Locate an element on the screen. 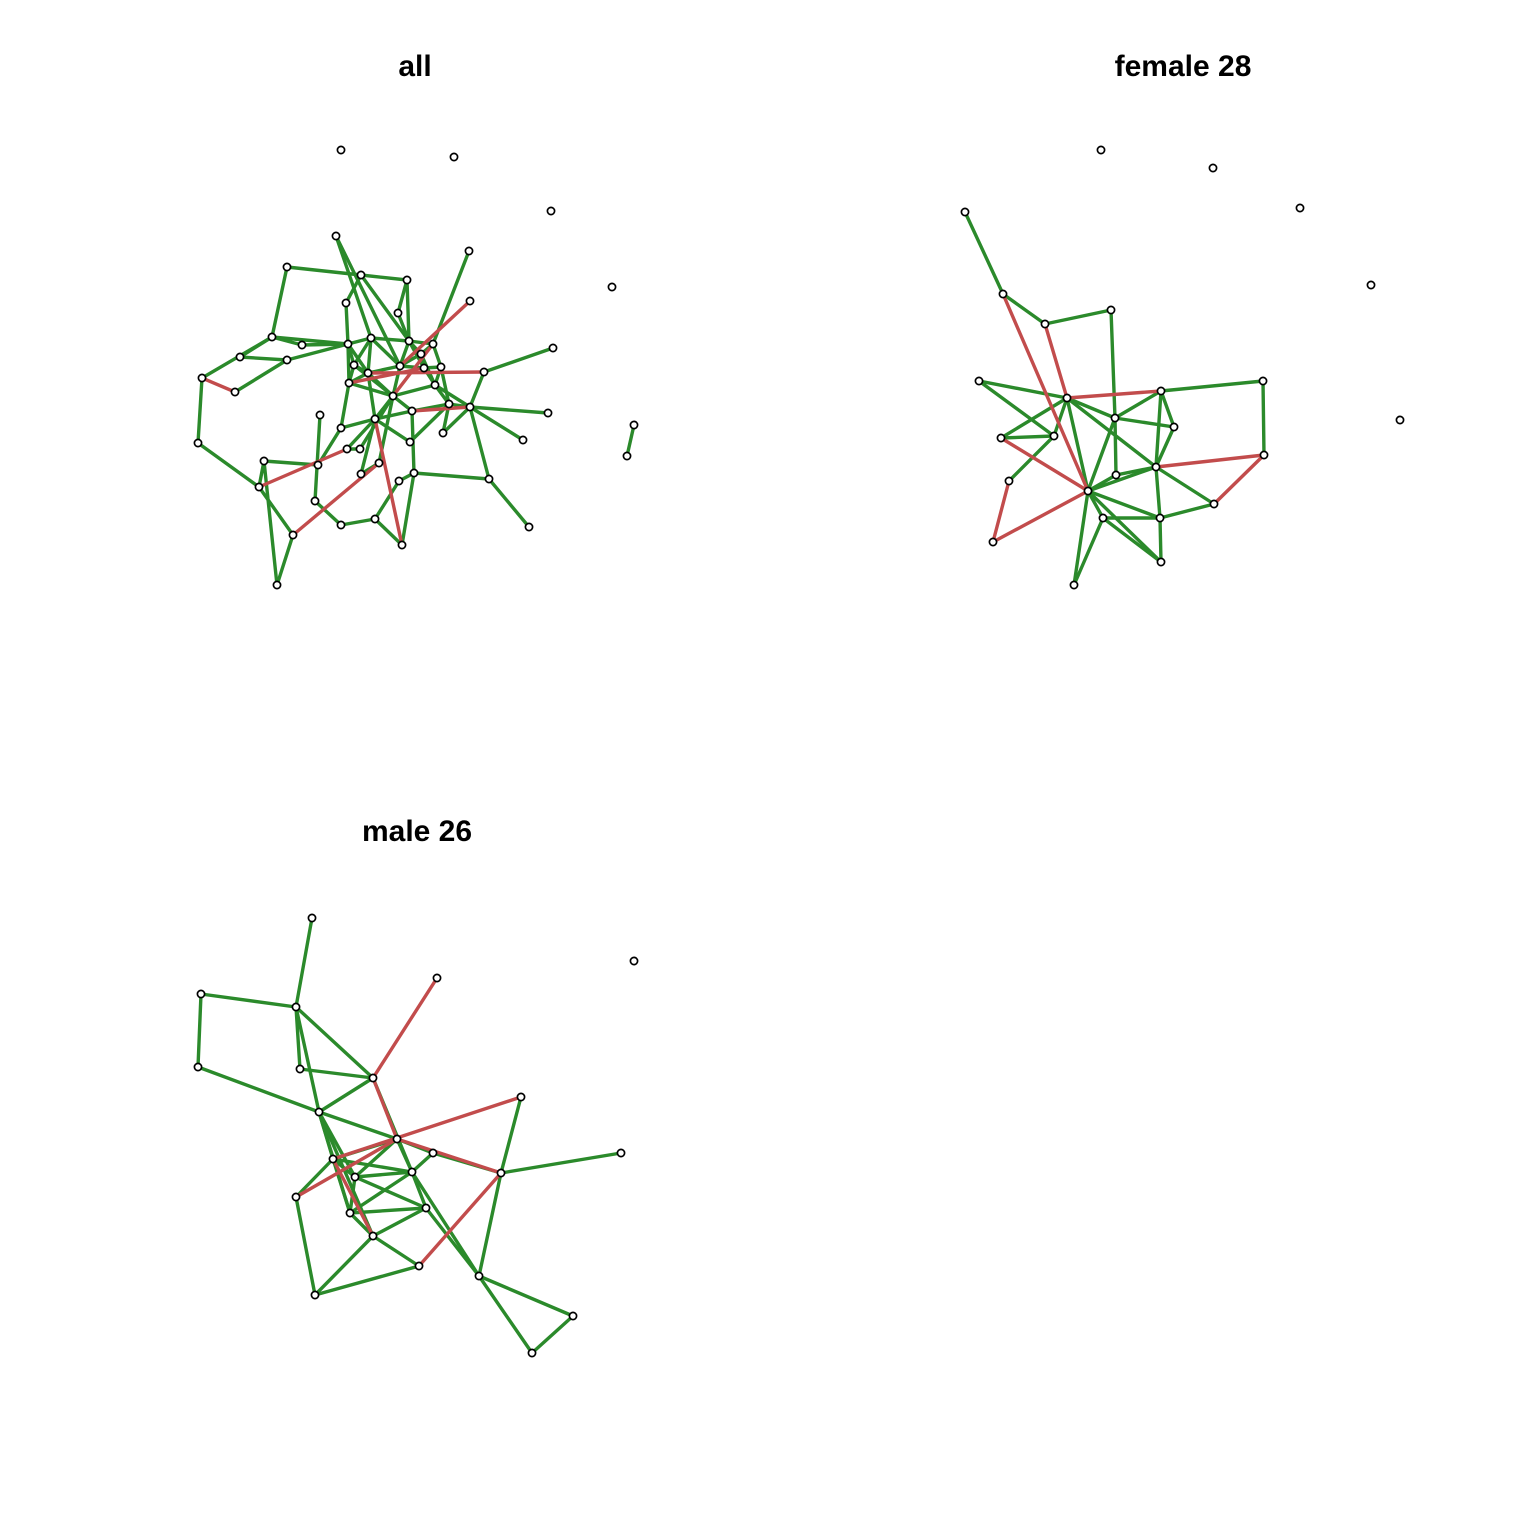 This screenshot has height=1536, width=1536. panel-title-female: female 28 is located at coordinates (1183, 66).